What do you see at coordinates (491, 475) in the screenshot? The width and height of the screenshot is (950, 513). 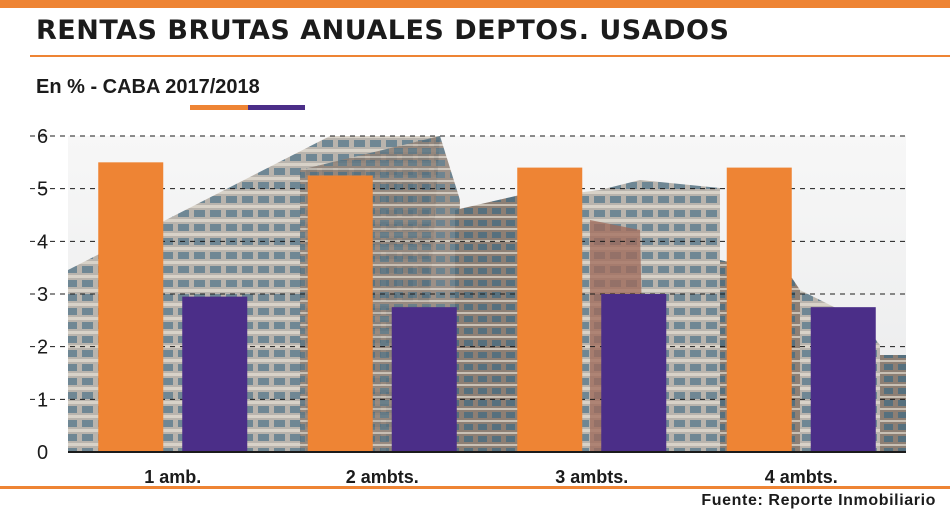 I see `x-axis-labels: 1 amb. 2 ambts. 3 ambts. 4 ambts.` at bounding box center [491, 475].